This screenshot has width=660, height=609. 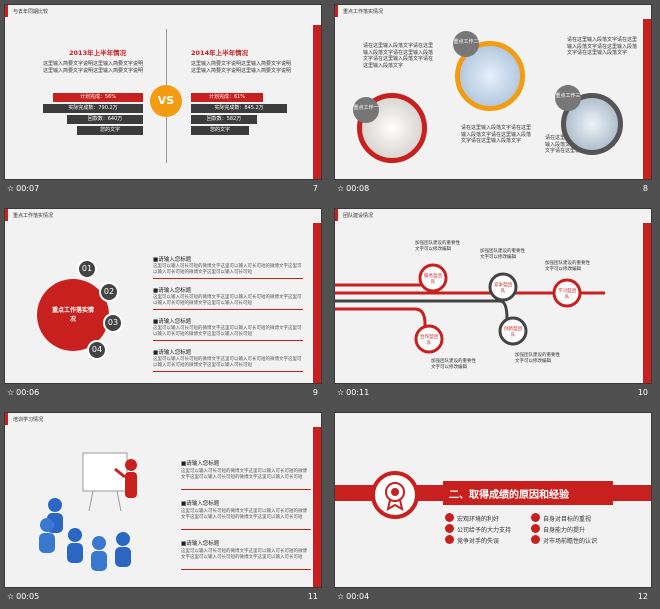 I want to click on slide-number: 10, so click(x=642, y=392).